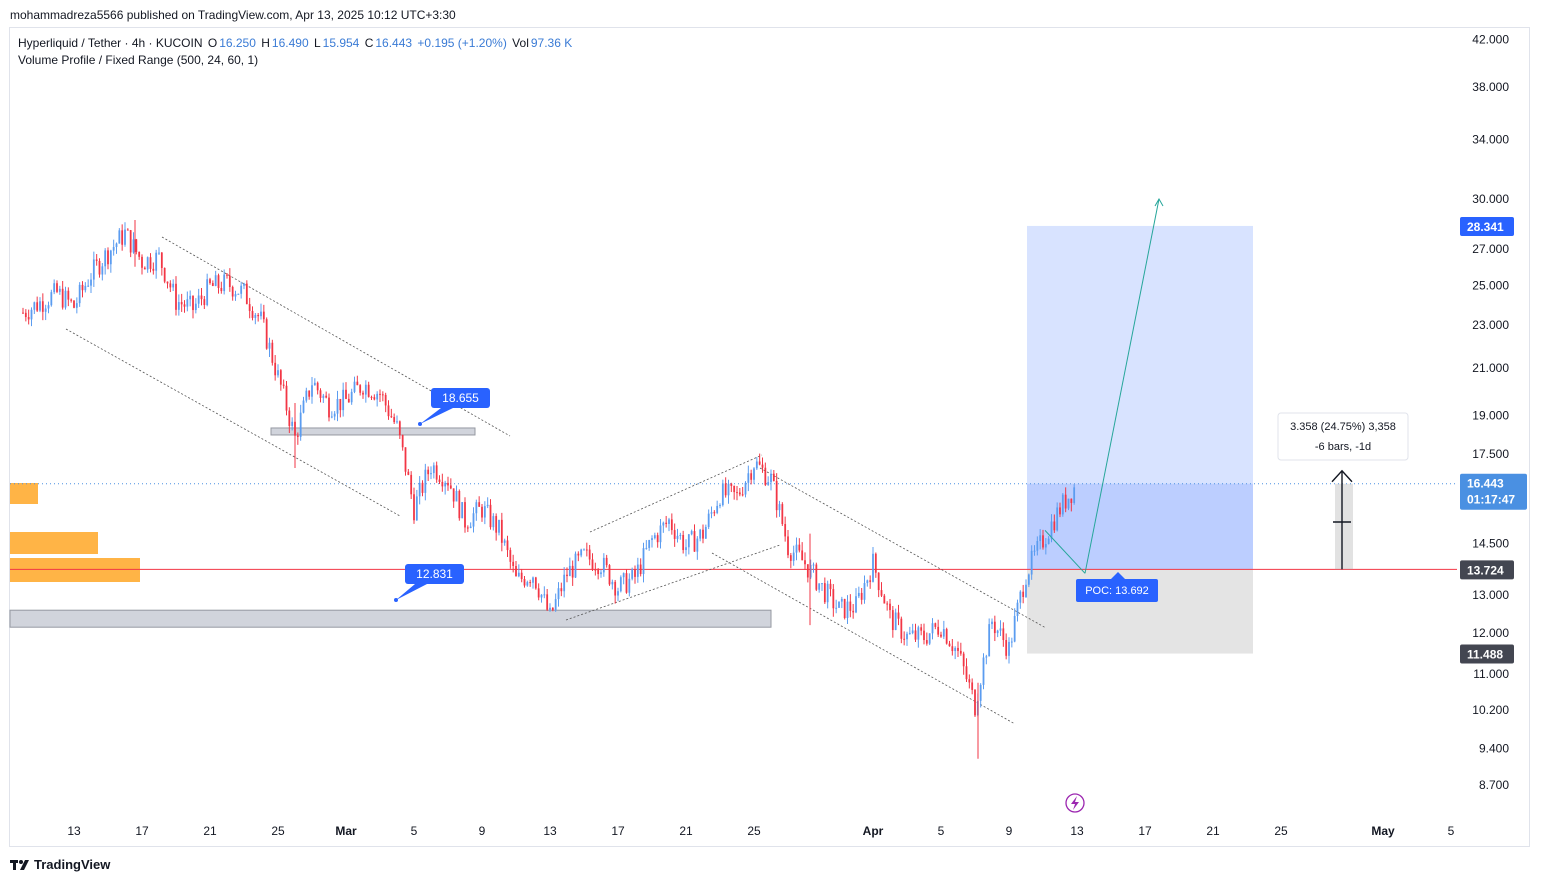  What do you see at coordinates (1117, 587) in the screenshot?
I see `poc-callout: POC: 13.692` at bounding box center [1117, 587].